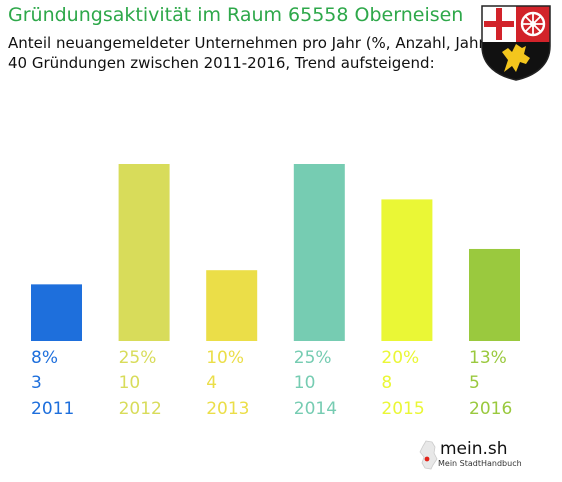 The height and width of the screenshot is (482, 562). Describe the element at coordinates (232, 305) in the screenshot. I see `bar-2013` at that location.